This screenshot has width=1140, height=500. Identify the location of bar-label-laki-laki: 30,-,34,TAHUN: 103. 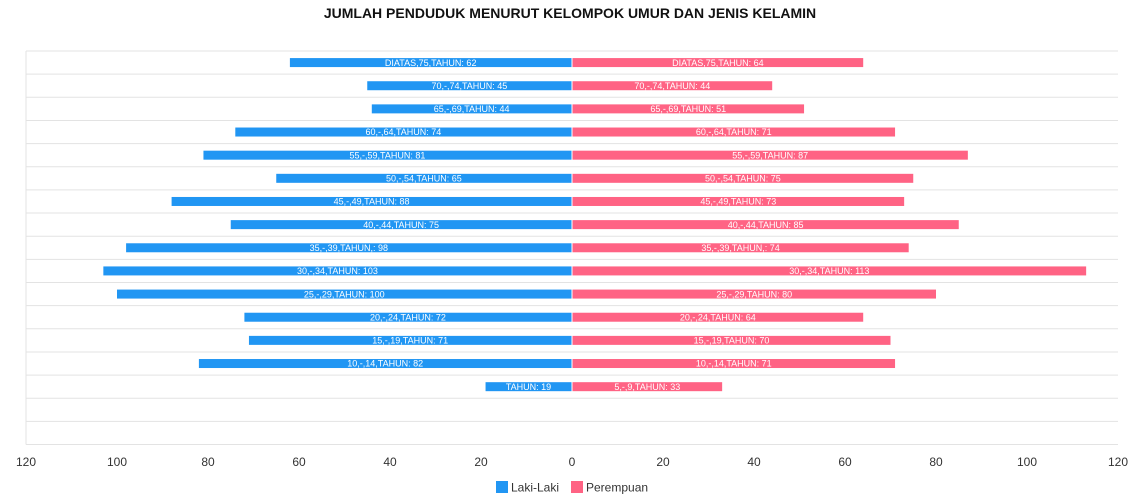
(337, 271).